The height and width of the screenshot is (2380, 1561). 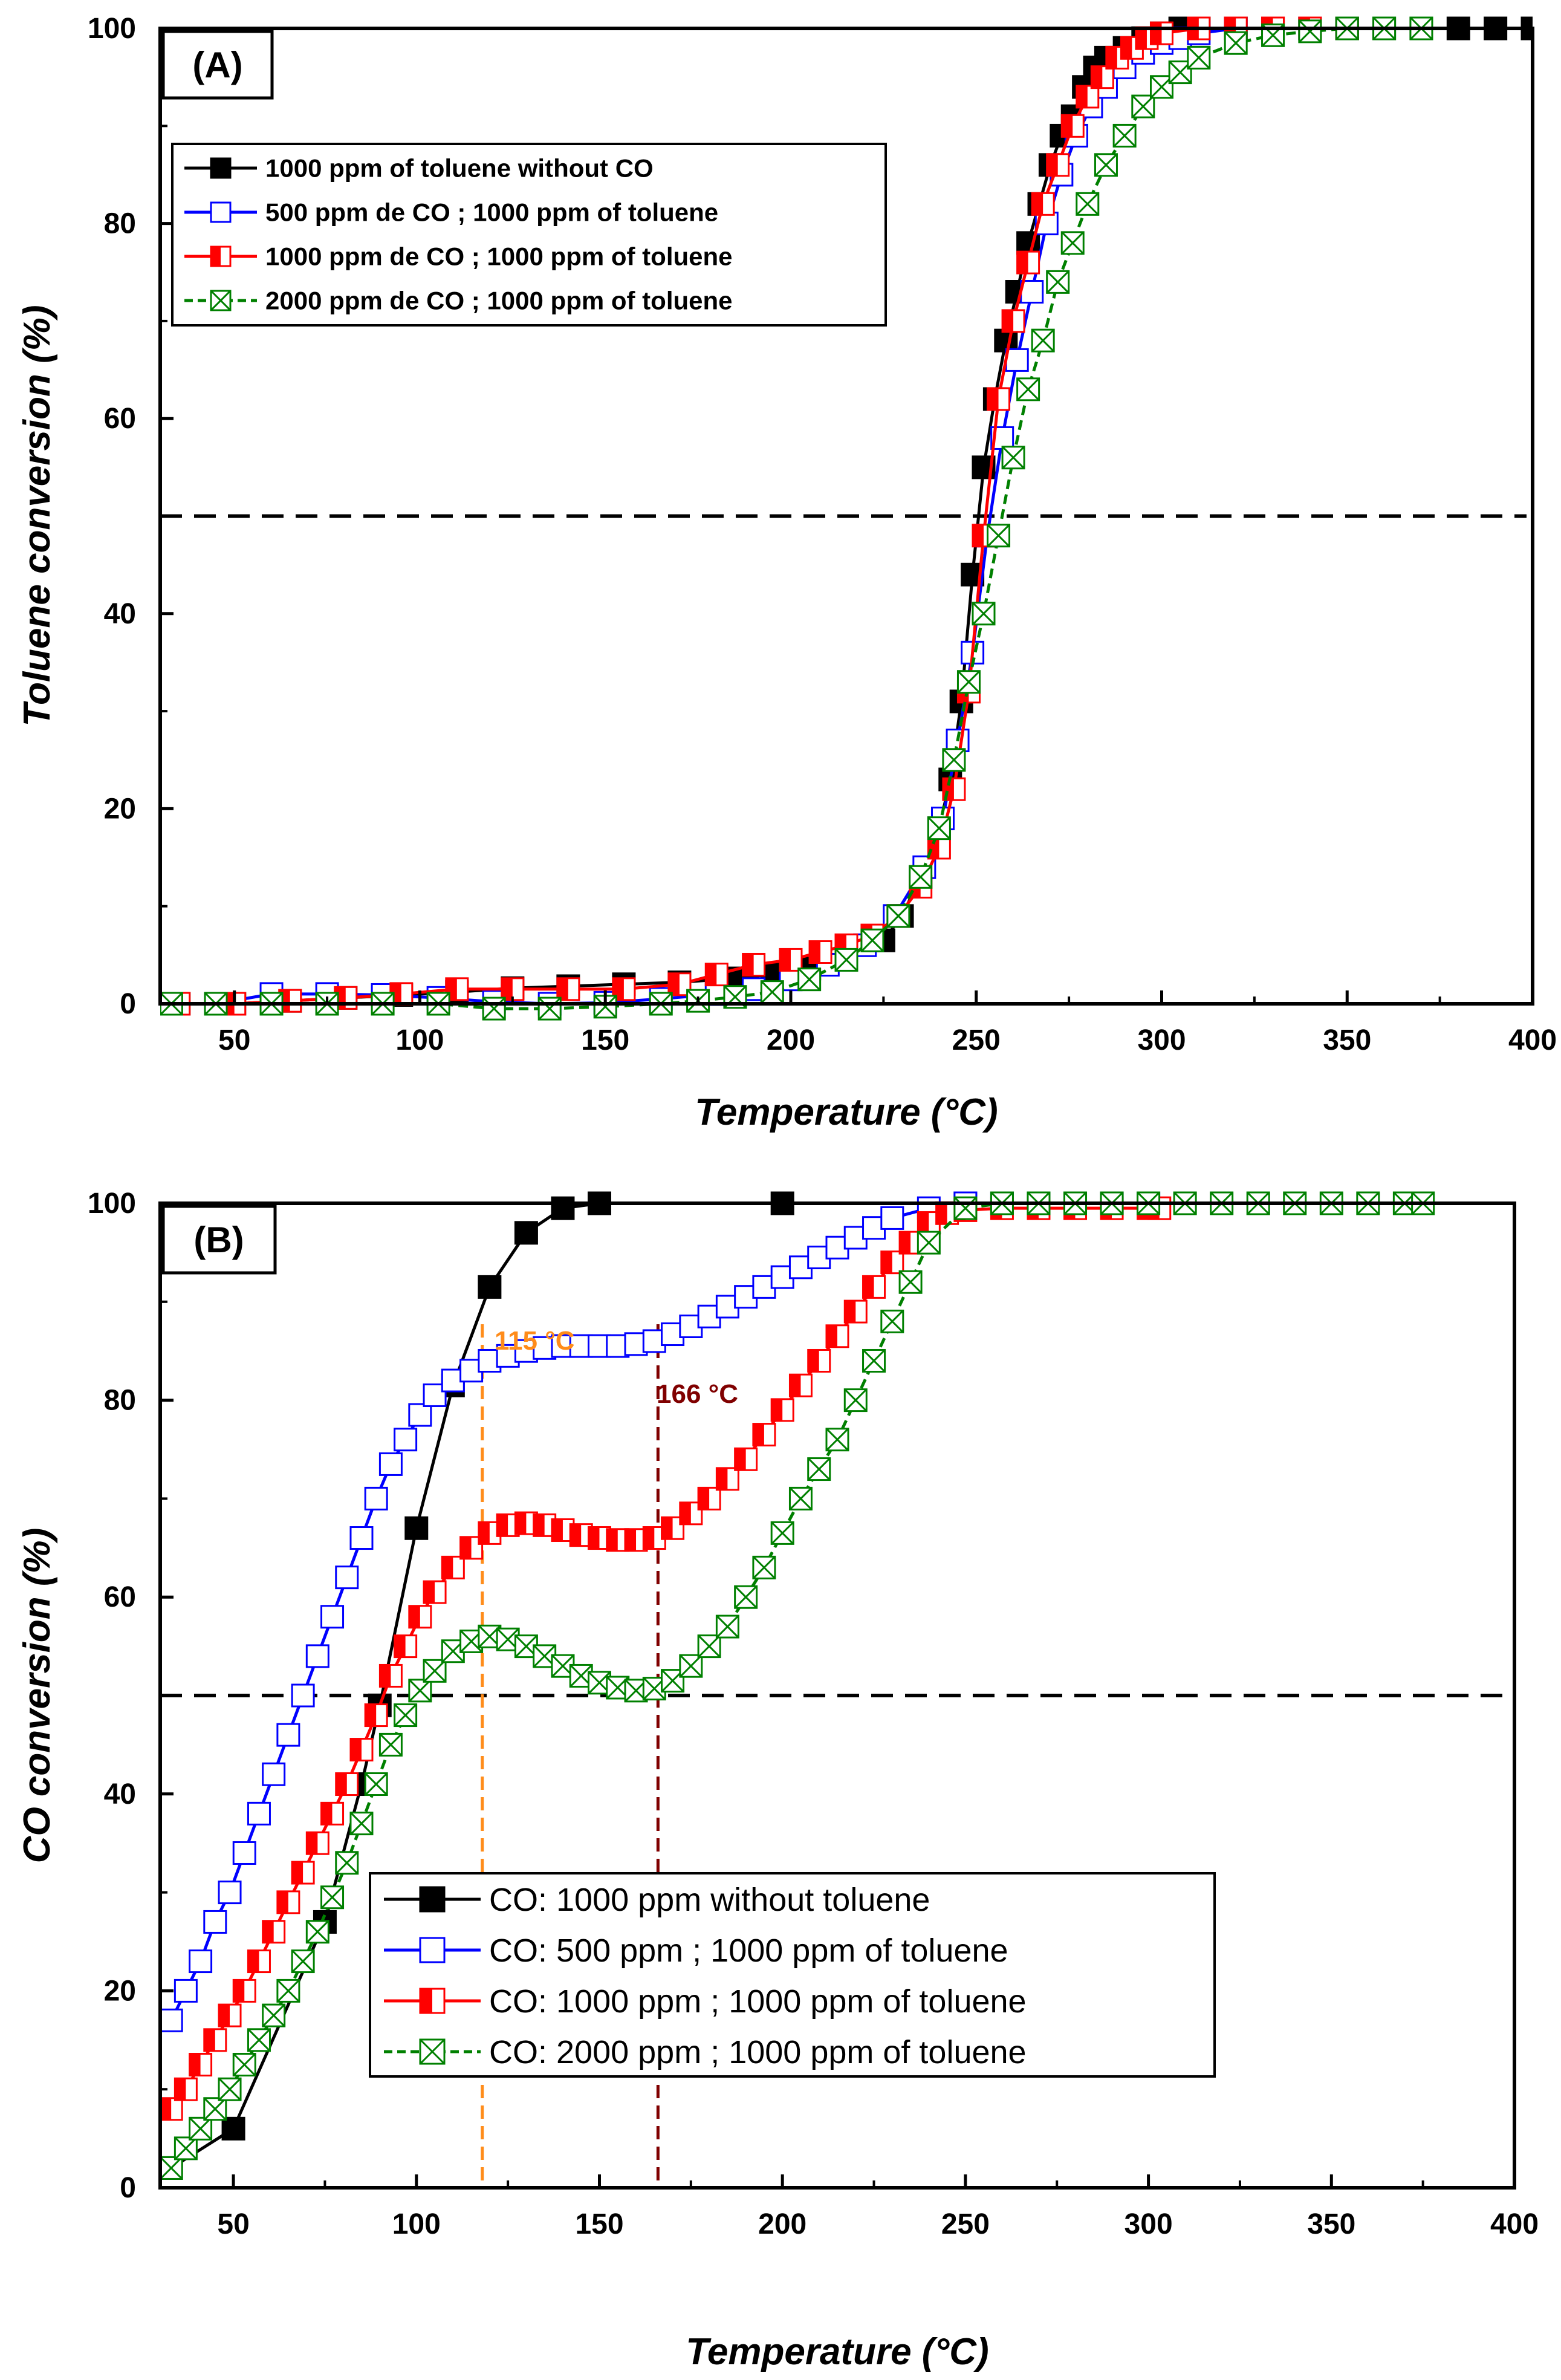 I want to click on panel-a-x-tick-label: 250, so click(x=977, y=1040).